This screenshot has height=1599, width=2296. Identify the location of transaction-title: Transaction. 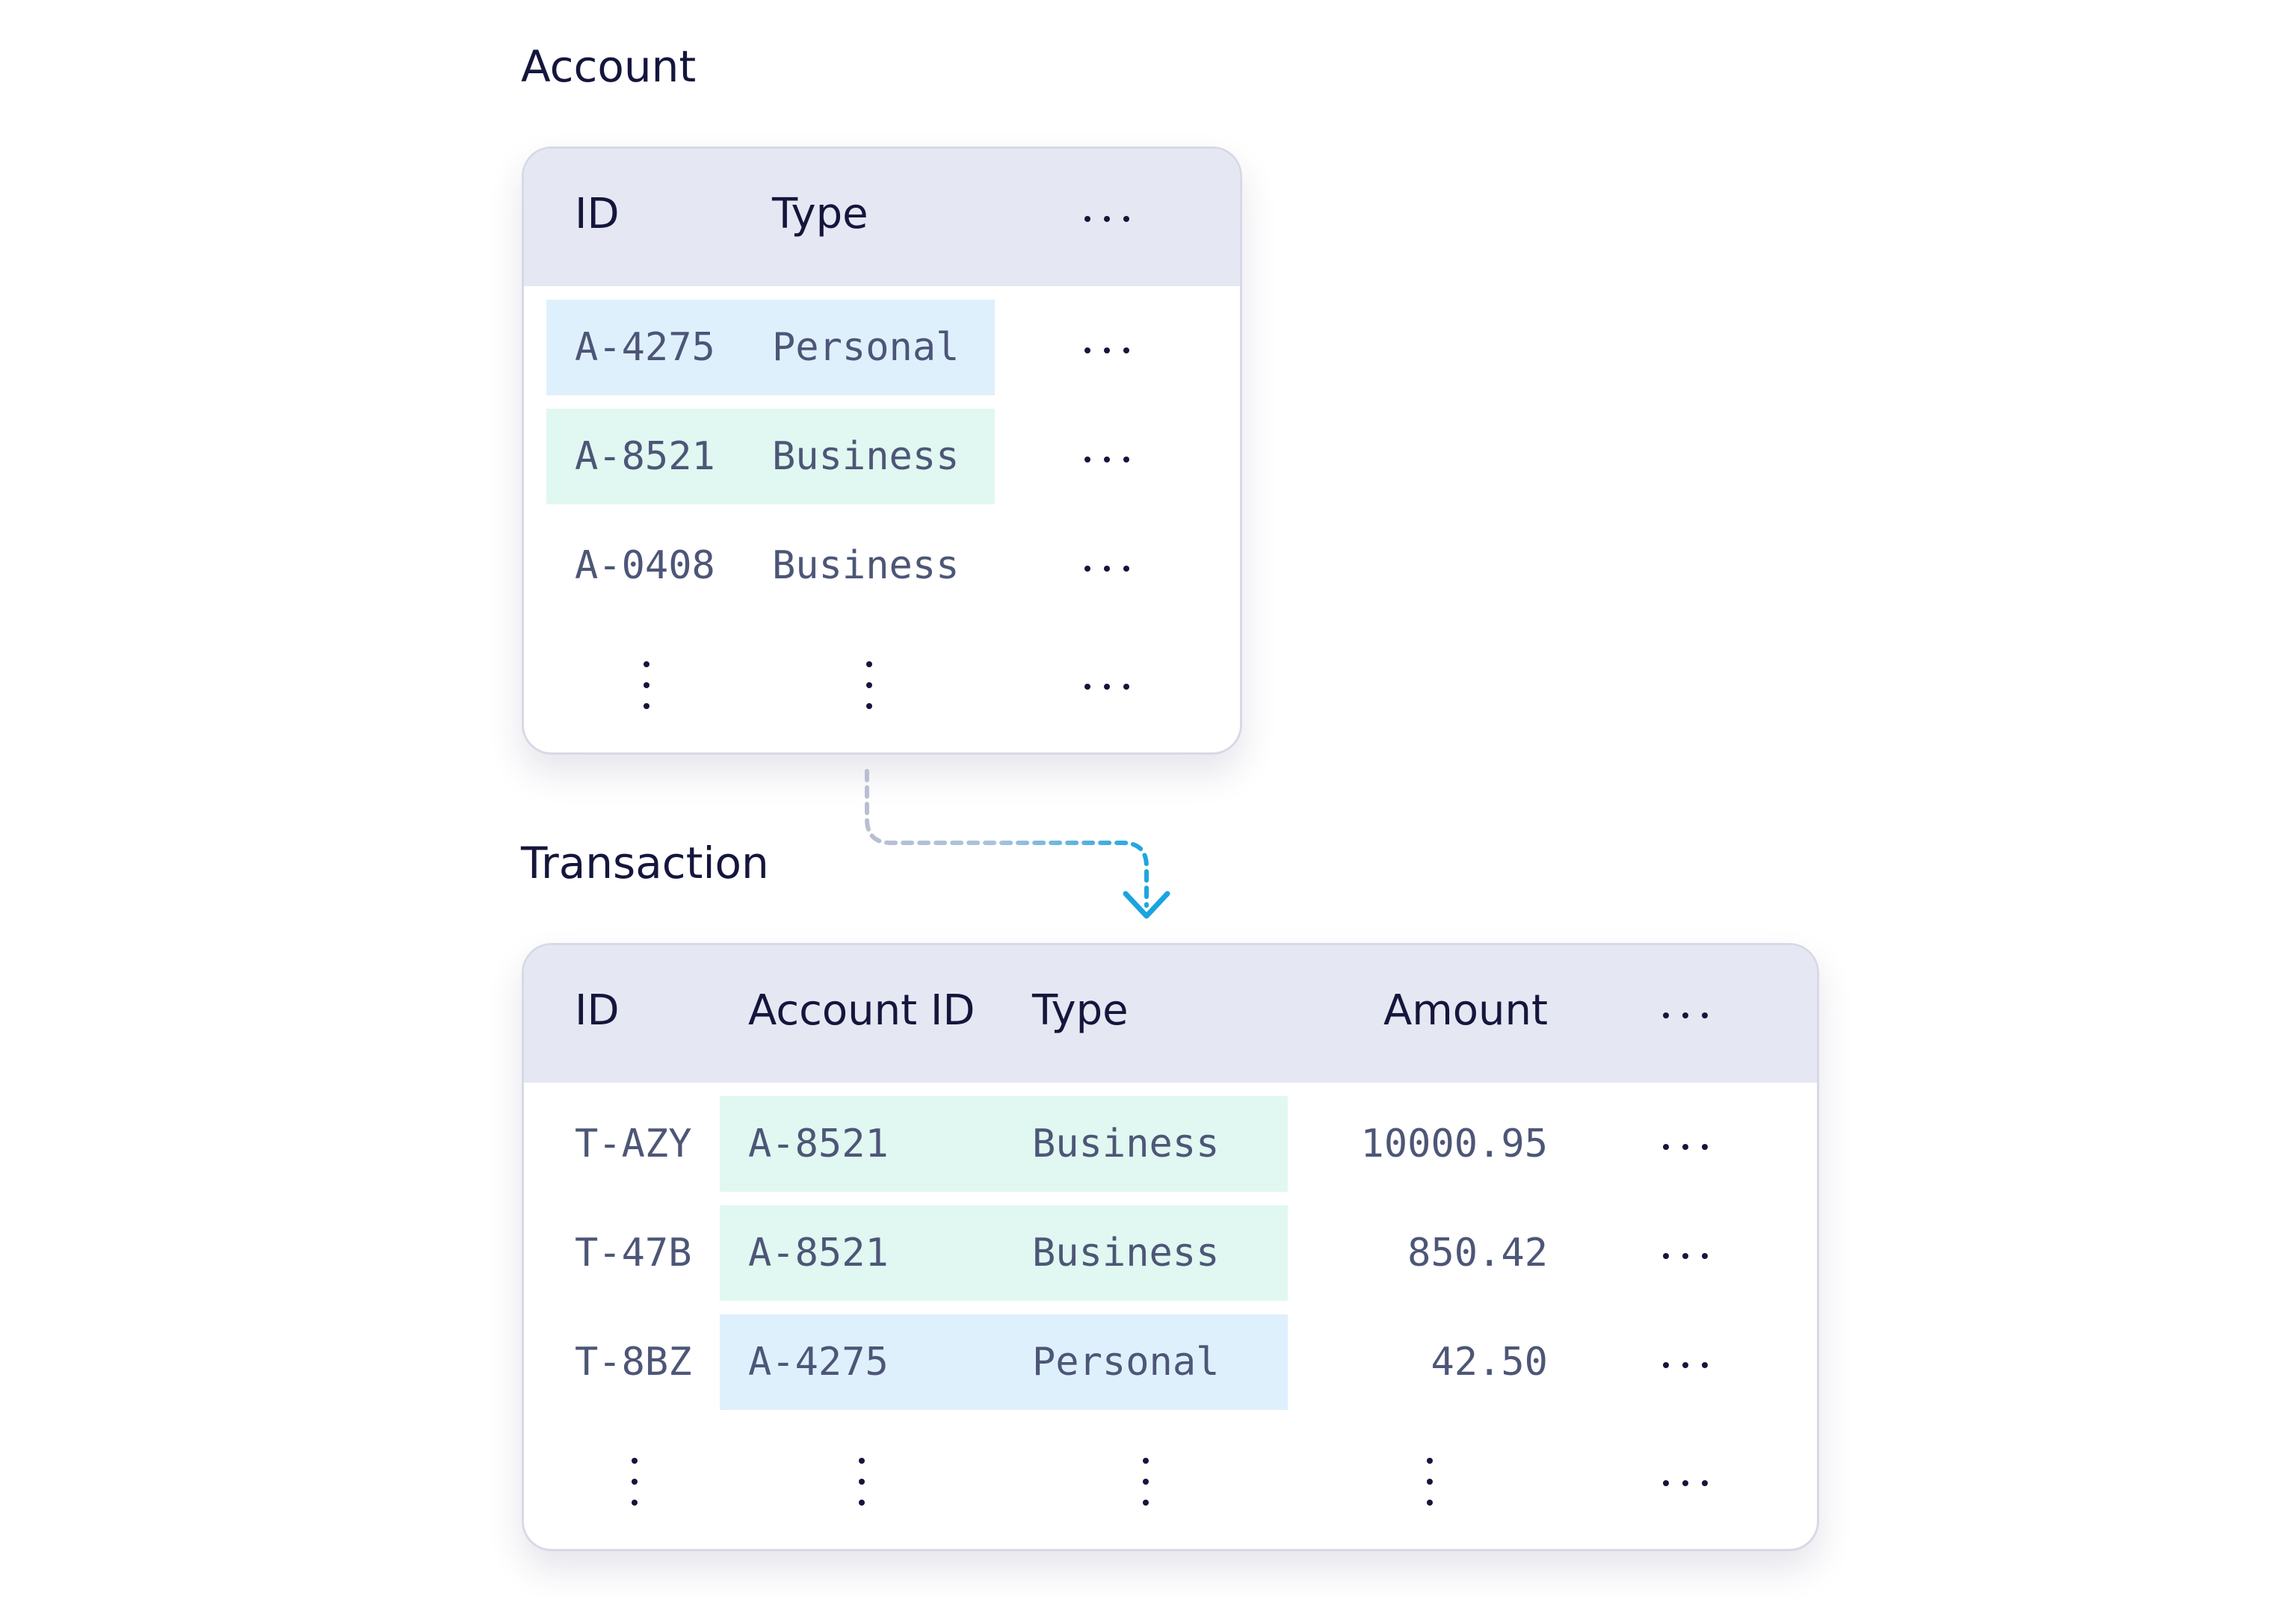
(645, 863).